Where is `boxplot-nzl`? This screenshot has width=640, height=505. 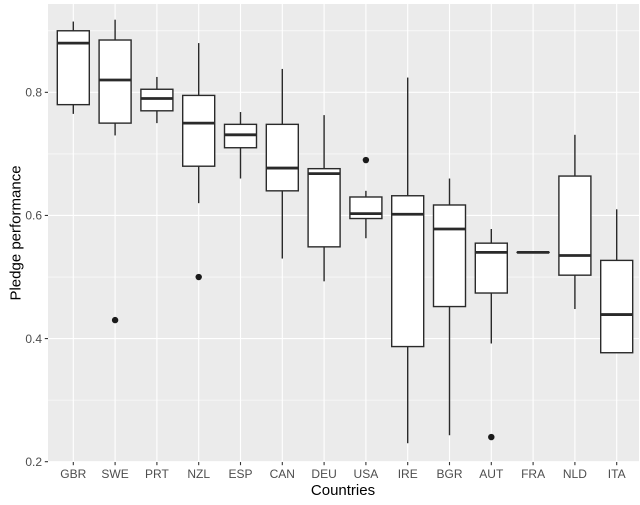
boxplot-nzl is located at coordinates (198, 162).